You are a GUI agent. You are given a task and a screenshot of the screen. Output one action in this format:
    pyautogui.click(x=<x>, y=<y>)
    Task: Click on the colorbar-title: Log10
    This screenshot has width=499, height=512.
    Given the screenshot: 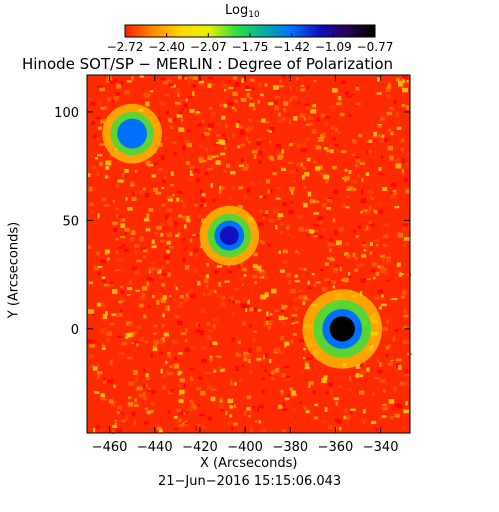 What is the action you would take?
    pyautogui.click(x=242, y=11)
    